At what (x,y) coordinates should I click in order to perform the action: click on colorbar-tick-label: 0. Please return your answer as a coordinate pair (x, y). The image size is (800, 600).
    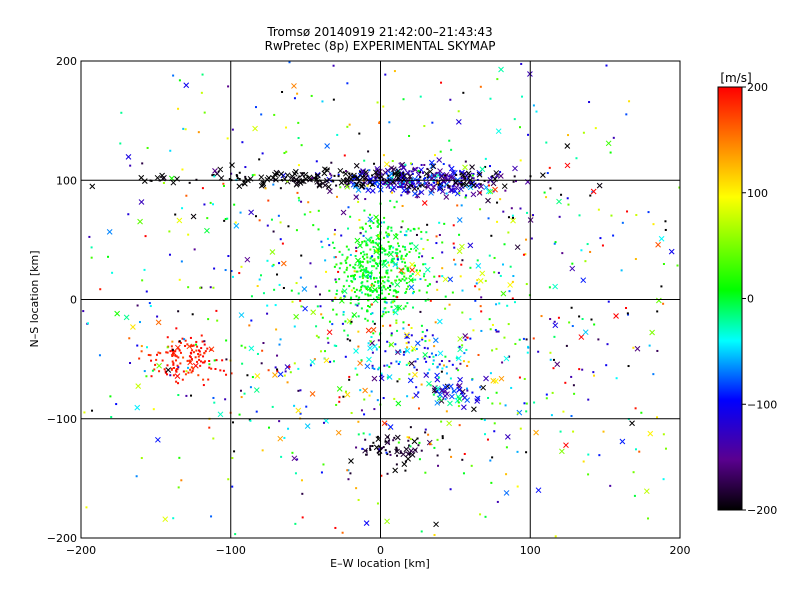
    Looking at the image, I should click on (750, 299).